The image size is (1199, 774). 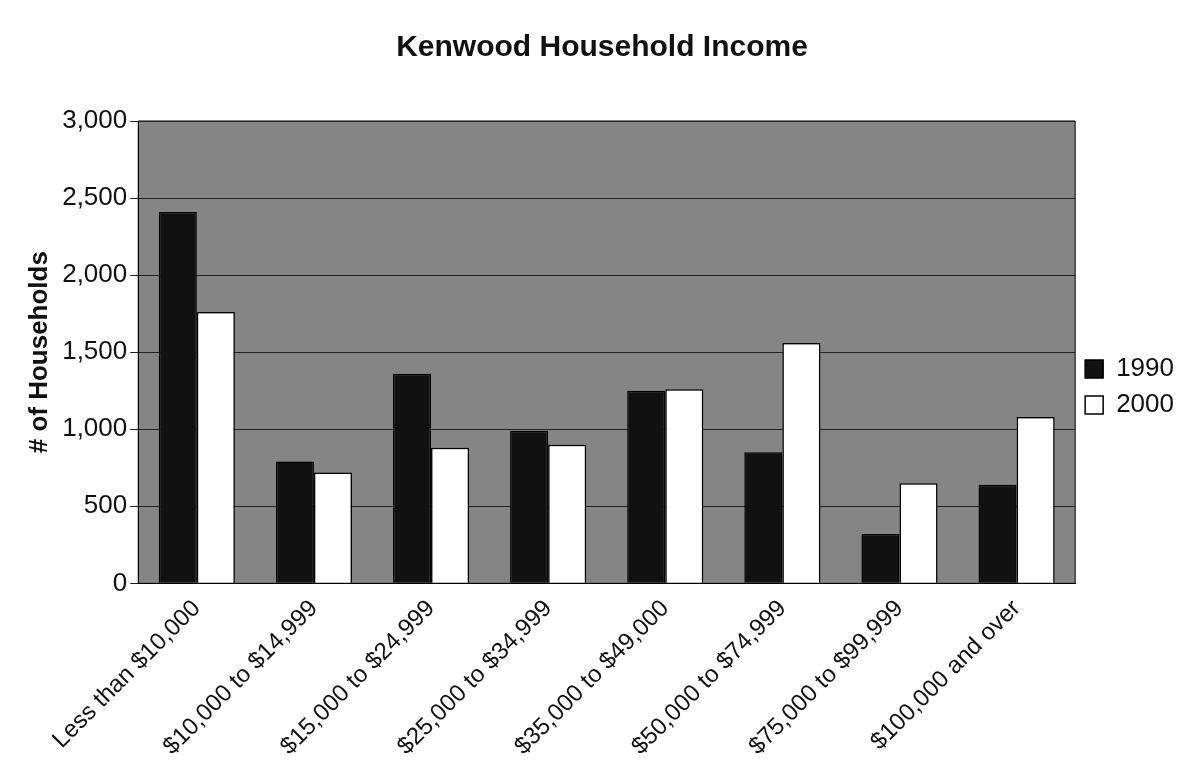 I want to click on chart-title: Kenwood Household Income, so click(x=602, y=46).